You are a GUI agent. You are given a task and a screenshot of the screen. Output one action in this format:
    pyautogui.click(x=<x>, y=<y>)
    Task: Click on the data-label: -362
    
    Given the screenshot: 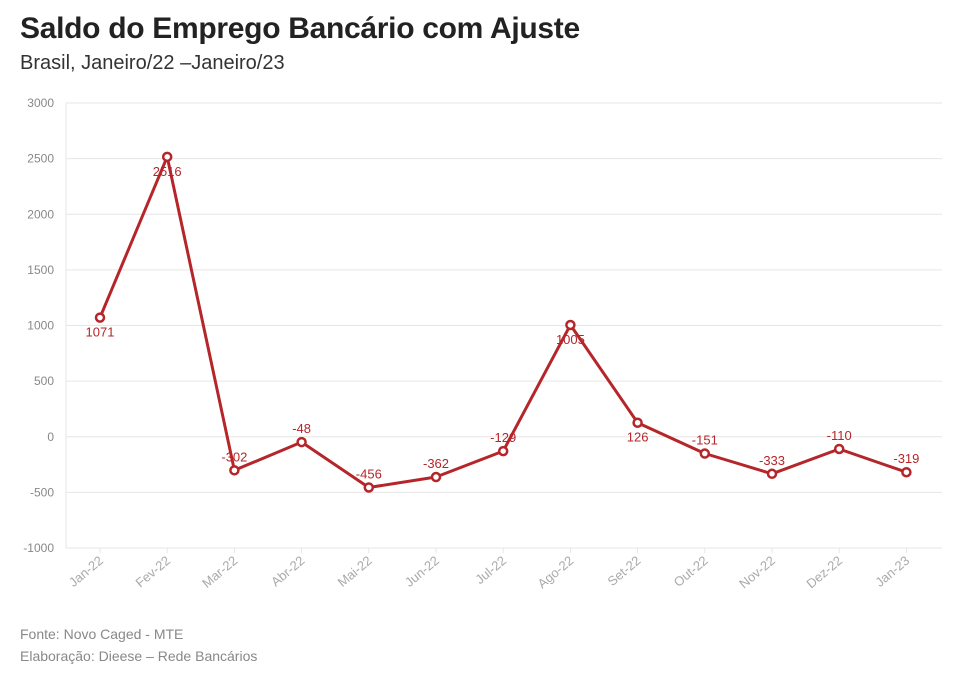 What is the action you would take?
    pyautogui.click(x=436, y=463)
    